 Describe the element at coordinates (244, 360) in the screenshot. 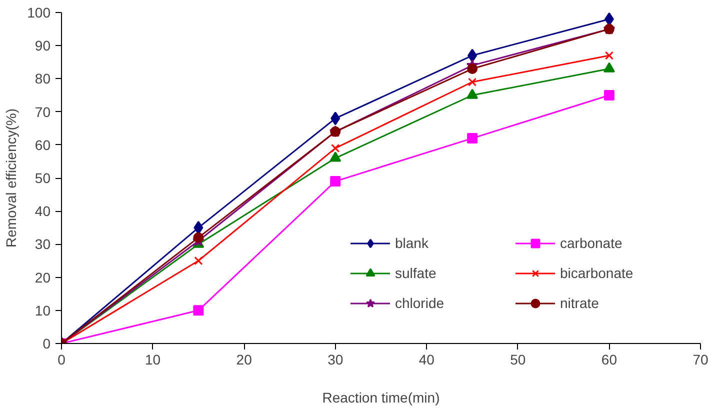

I see `x-tick-label: 20` at that location.